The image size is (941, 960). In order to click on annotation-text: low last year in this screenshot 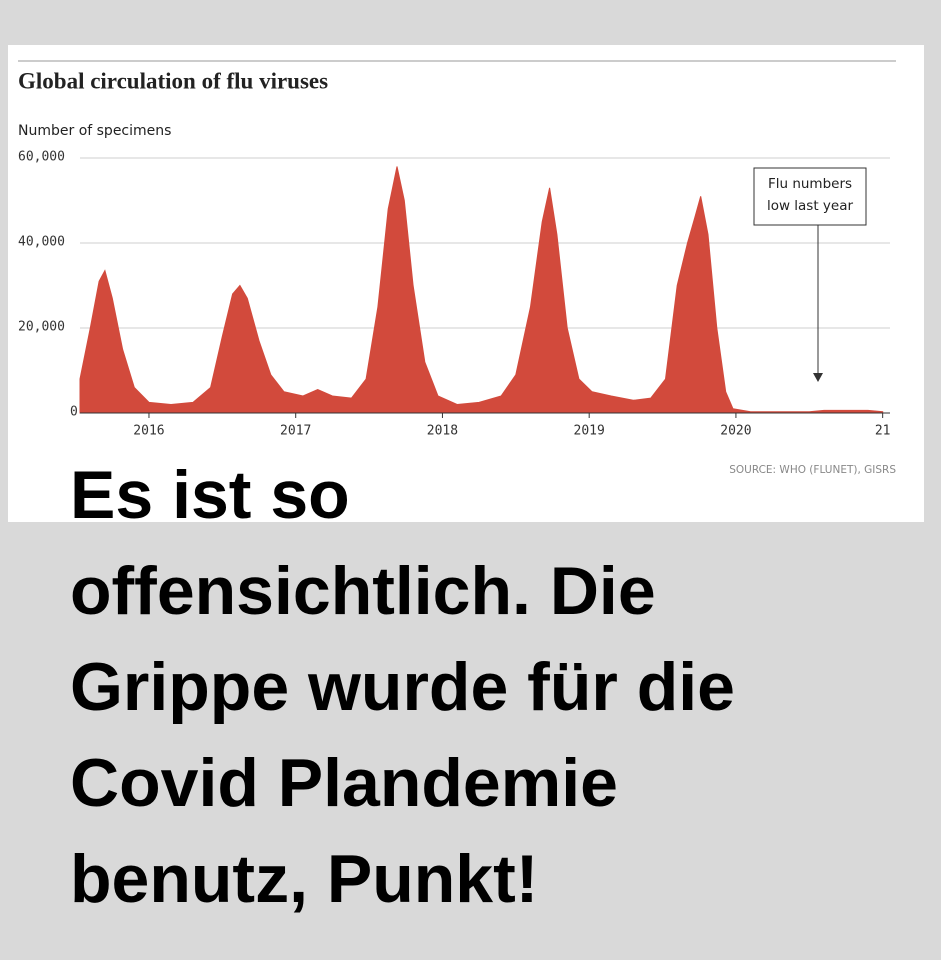, I will do `click(810, 206)`.